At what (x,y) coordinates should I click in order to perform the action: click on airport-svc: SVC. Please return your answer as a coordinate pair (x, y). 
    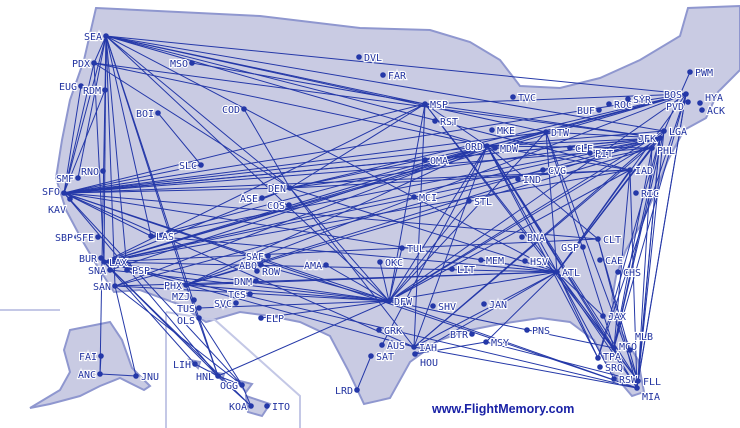
    Looking at the image, I should click on (226, 304).